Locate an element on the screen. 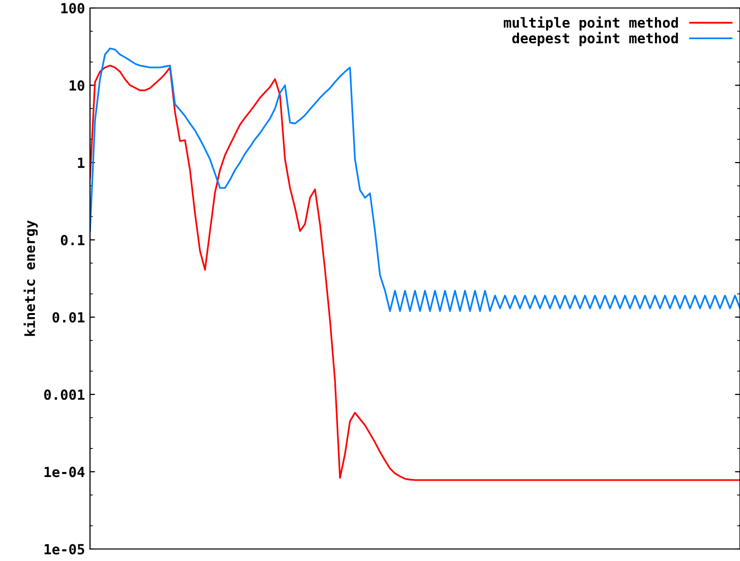  y-tick-label: 0.1 is located at coordinates (72, 240).